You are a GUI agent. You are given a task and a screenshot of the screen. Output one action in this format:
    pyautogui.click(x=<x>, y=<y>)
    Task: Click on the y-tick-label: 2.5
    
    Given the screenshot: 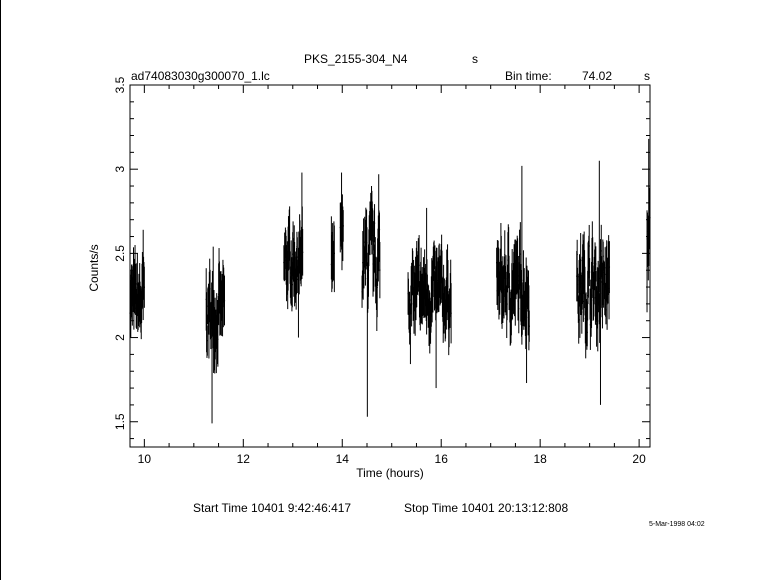 What is the action you would take?
    pyautogui.click(x=120, y=253)
    